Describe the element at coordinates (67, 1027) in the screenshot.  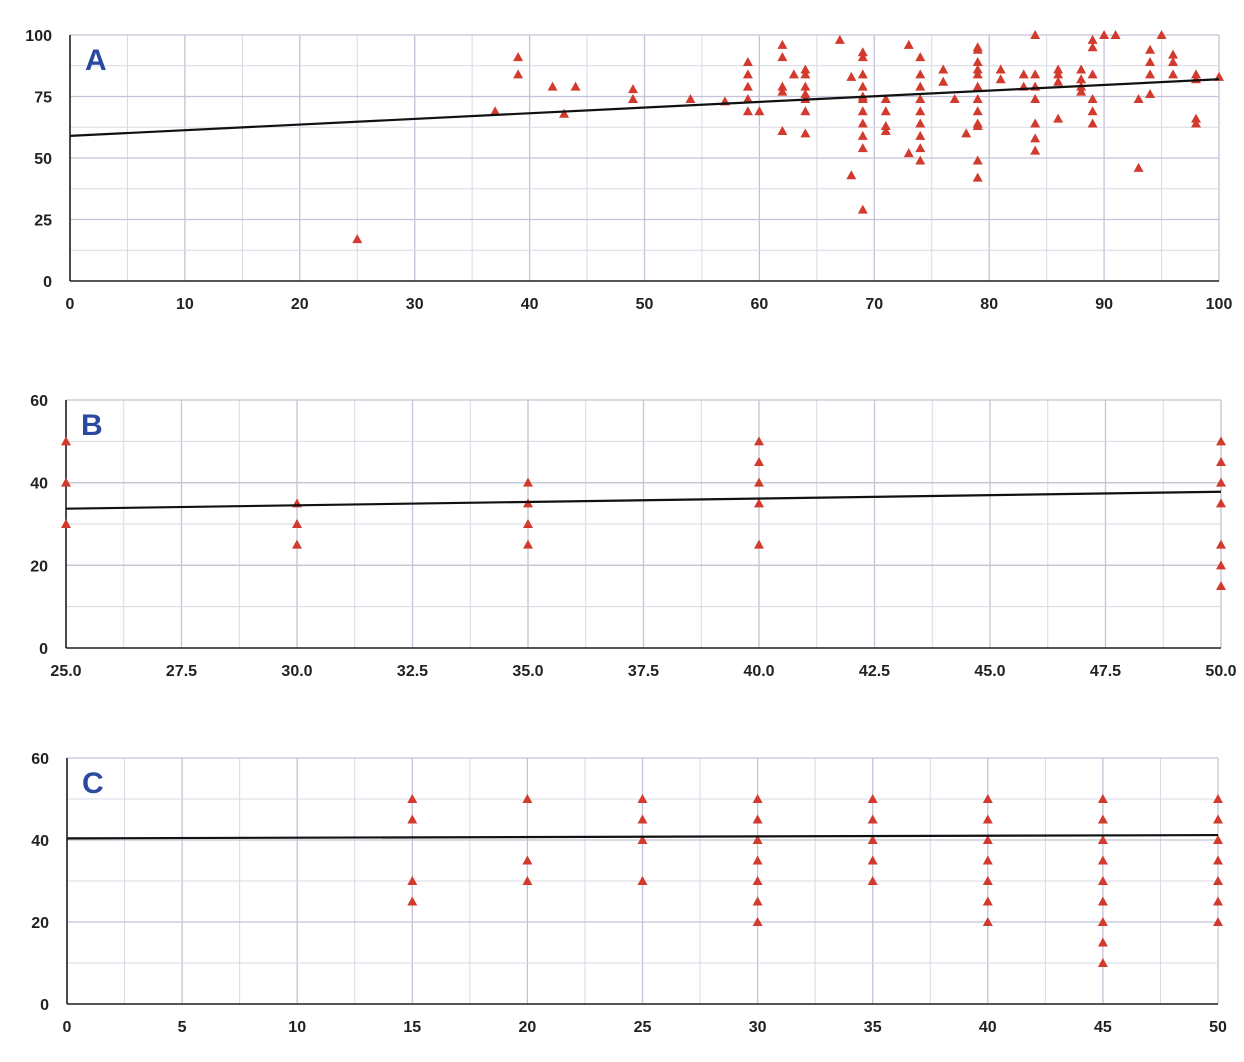
I see `panel-c-x-tick-label: 0` at that location.